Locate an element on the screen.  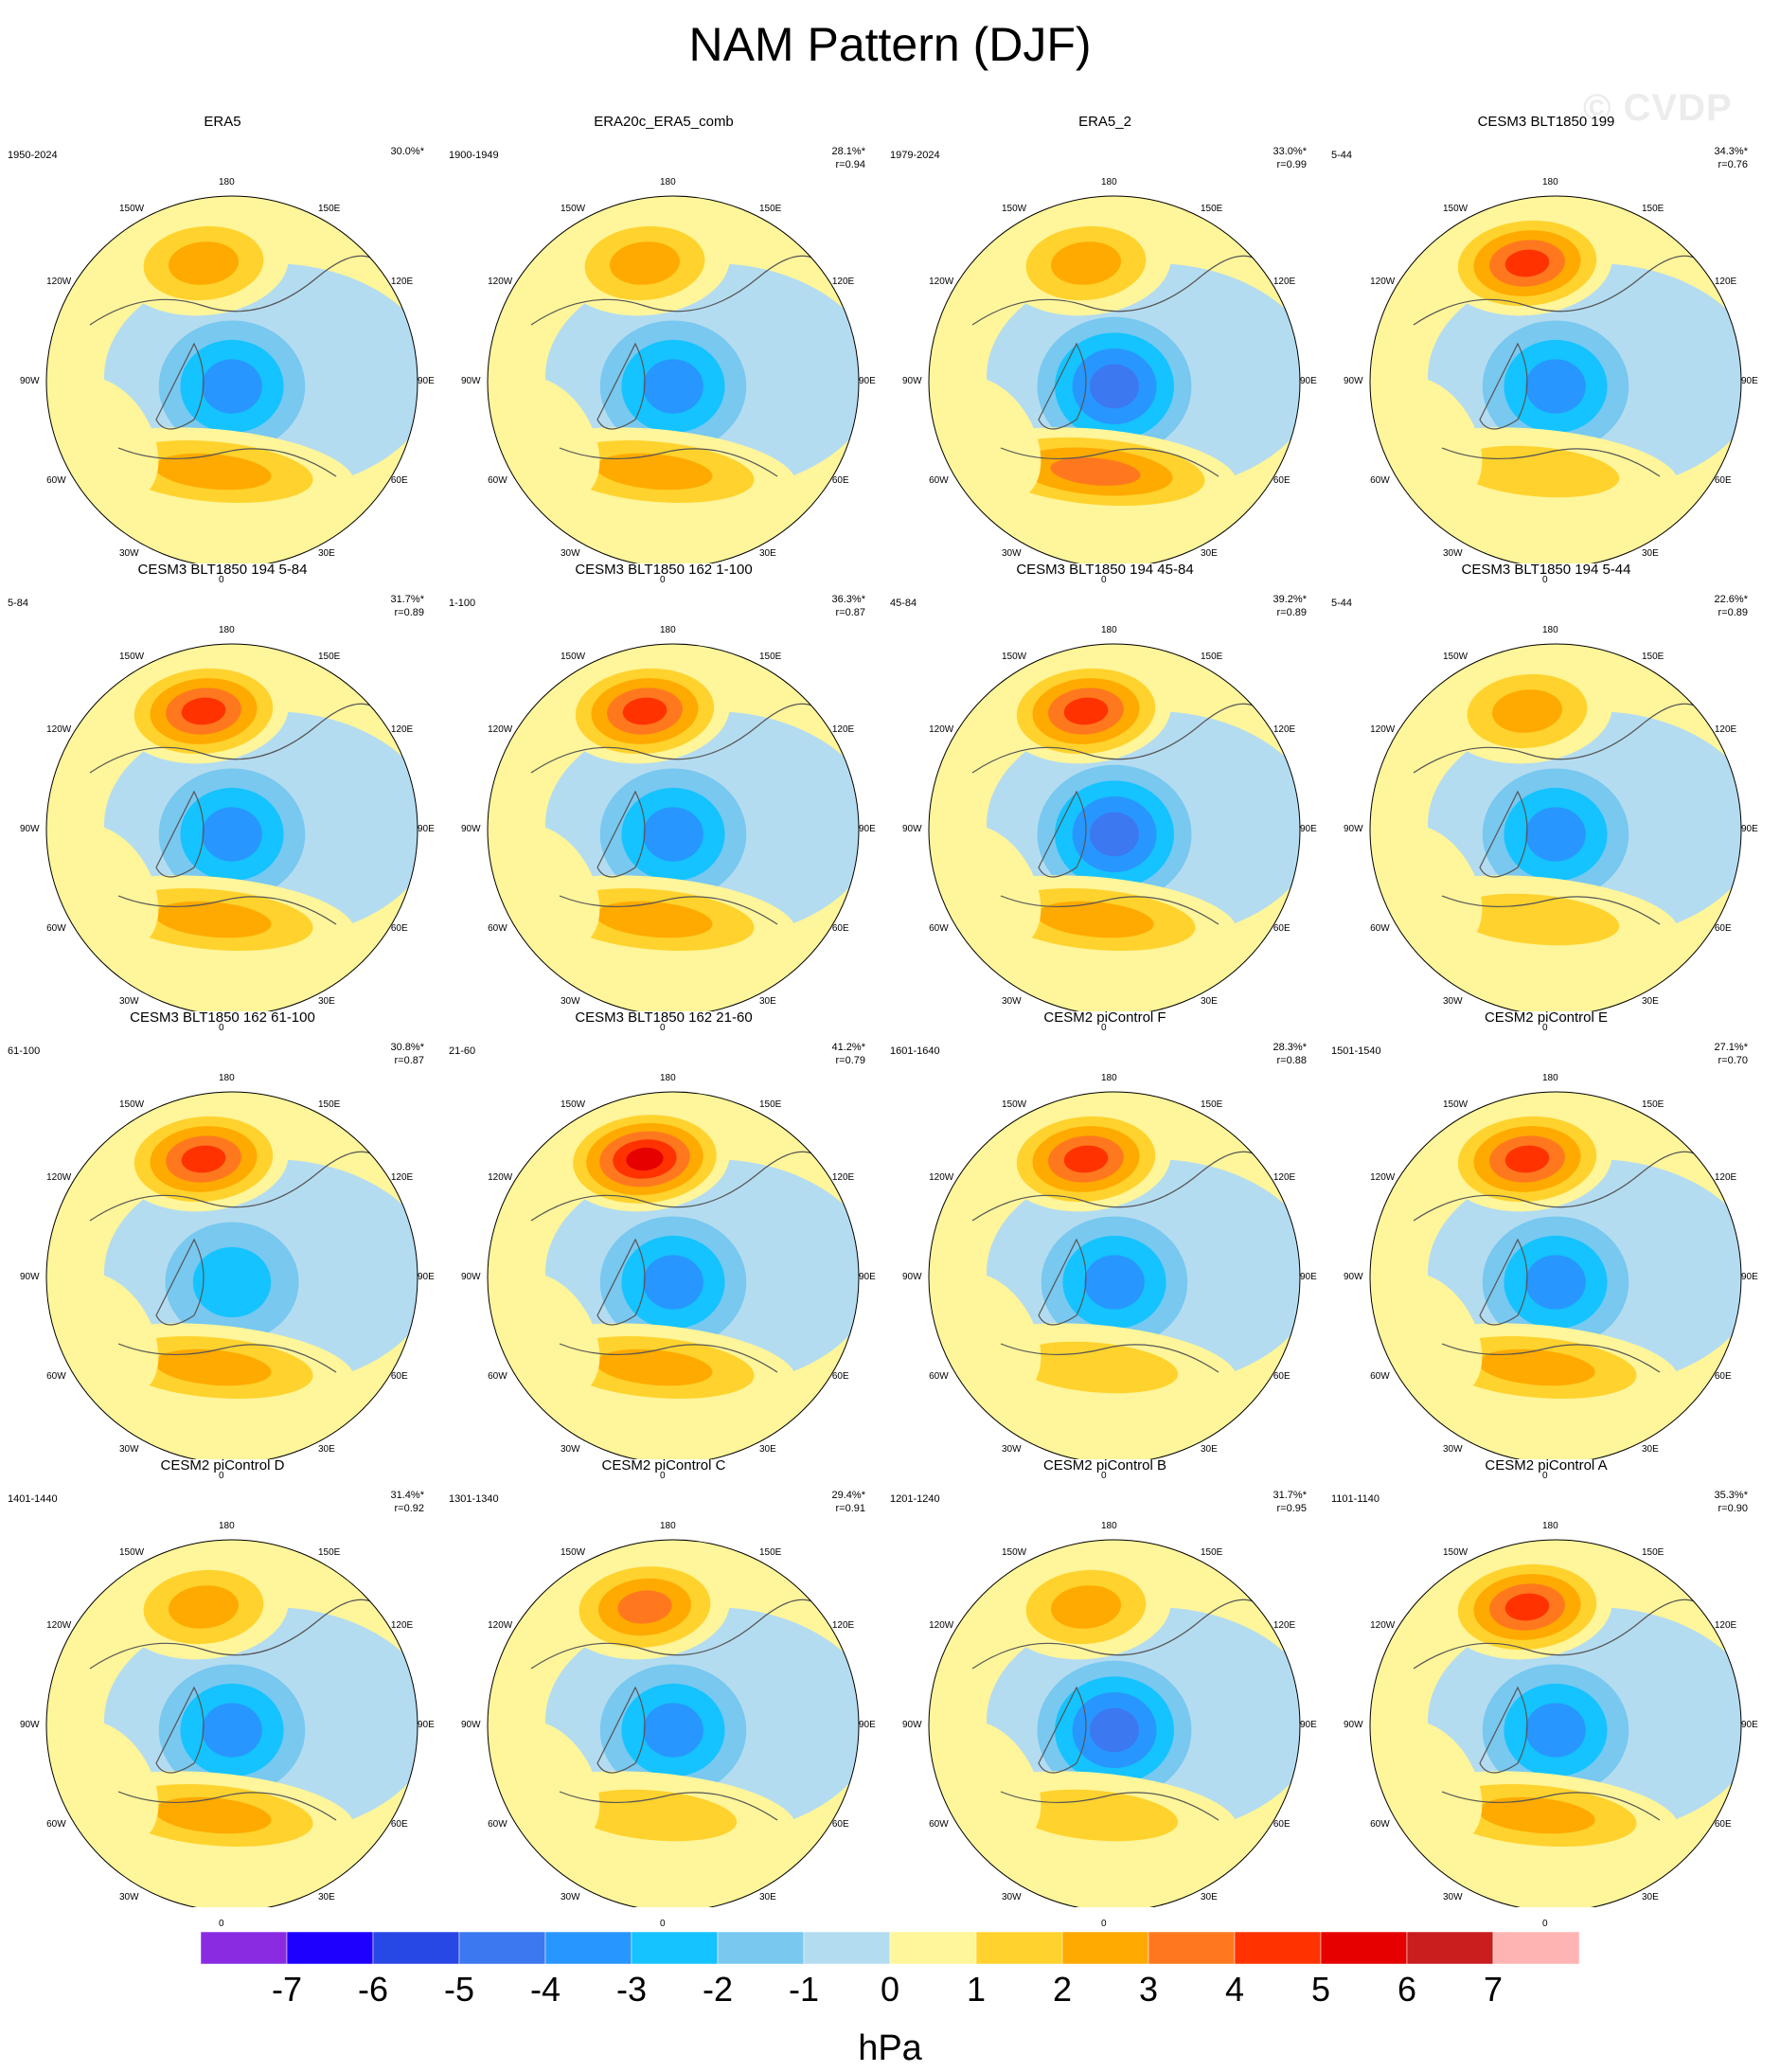
panel-title: CESM2 piControl B is located at coordinates (1104, 1465).